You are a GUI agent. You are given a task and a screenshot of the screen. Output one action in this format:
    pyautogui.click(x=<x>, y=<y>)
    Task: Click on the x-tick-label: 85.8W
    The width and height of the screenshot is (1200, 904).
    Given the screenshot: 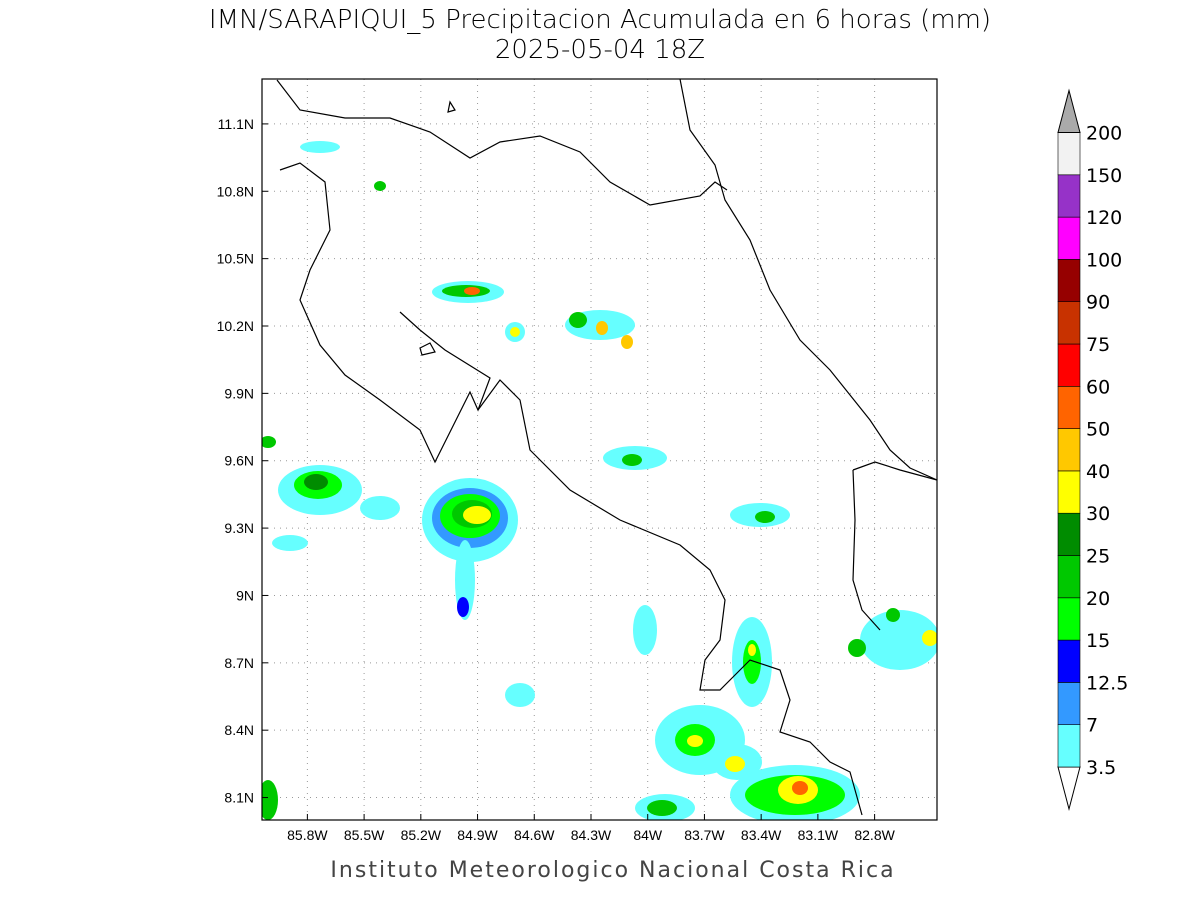 What is the action you would take?
    pyautogui.click(x=307, y=835)
    